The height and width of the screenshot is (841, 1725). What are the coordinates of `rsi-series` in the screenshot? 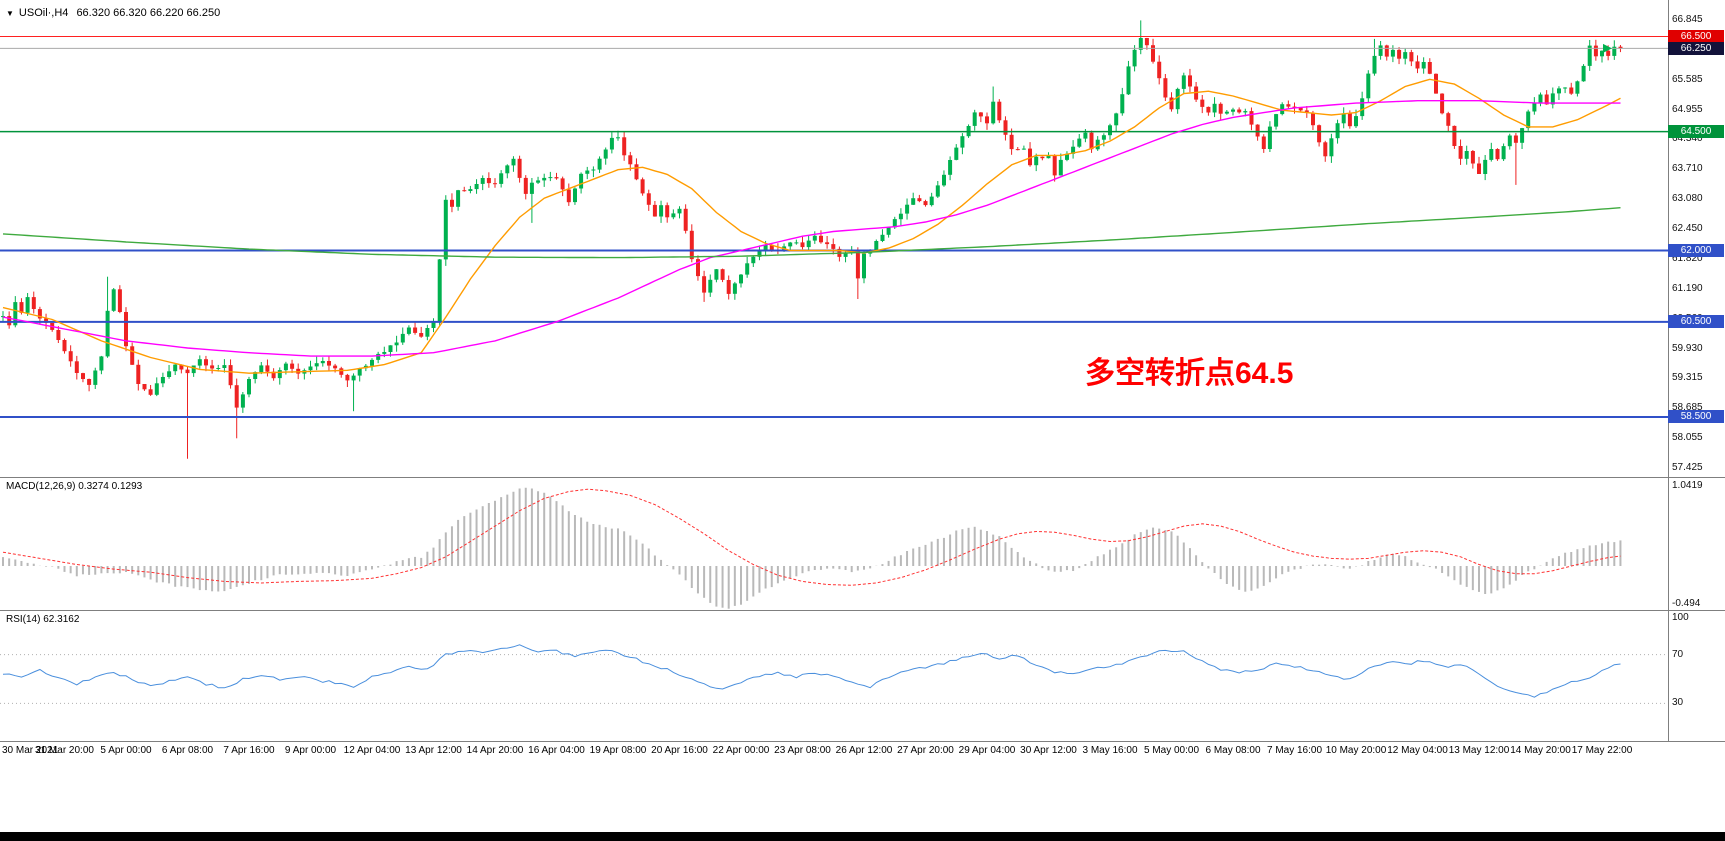 It's located at (834, 674).